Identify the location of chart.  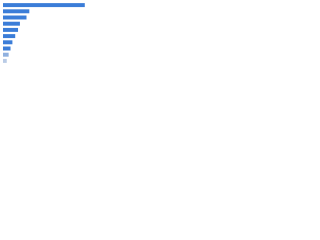
(44, 33).